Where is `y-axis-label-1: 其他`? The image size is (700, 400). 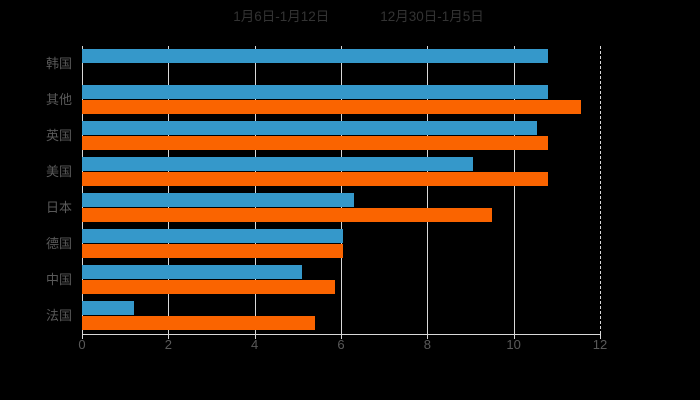
y-axis-label-1: 其他 is located at coordinates (58, 99).